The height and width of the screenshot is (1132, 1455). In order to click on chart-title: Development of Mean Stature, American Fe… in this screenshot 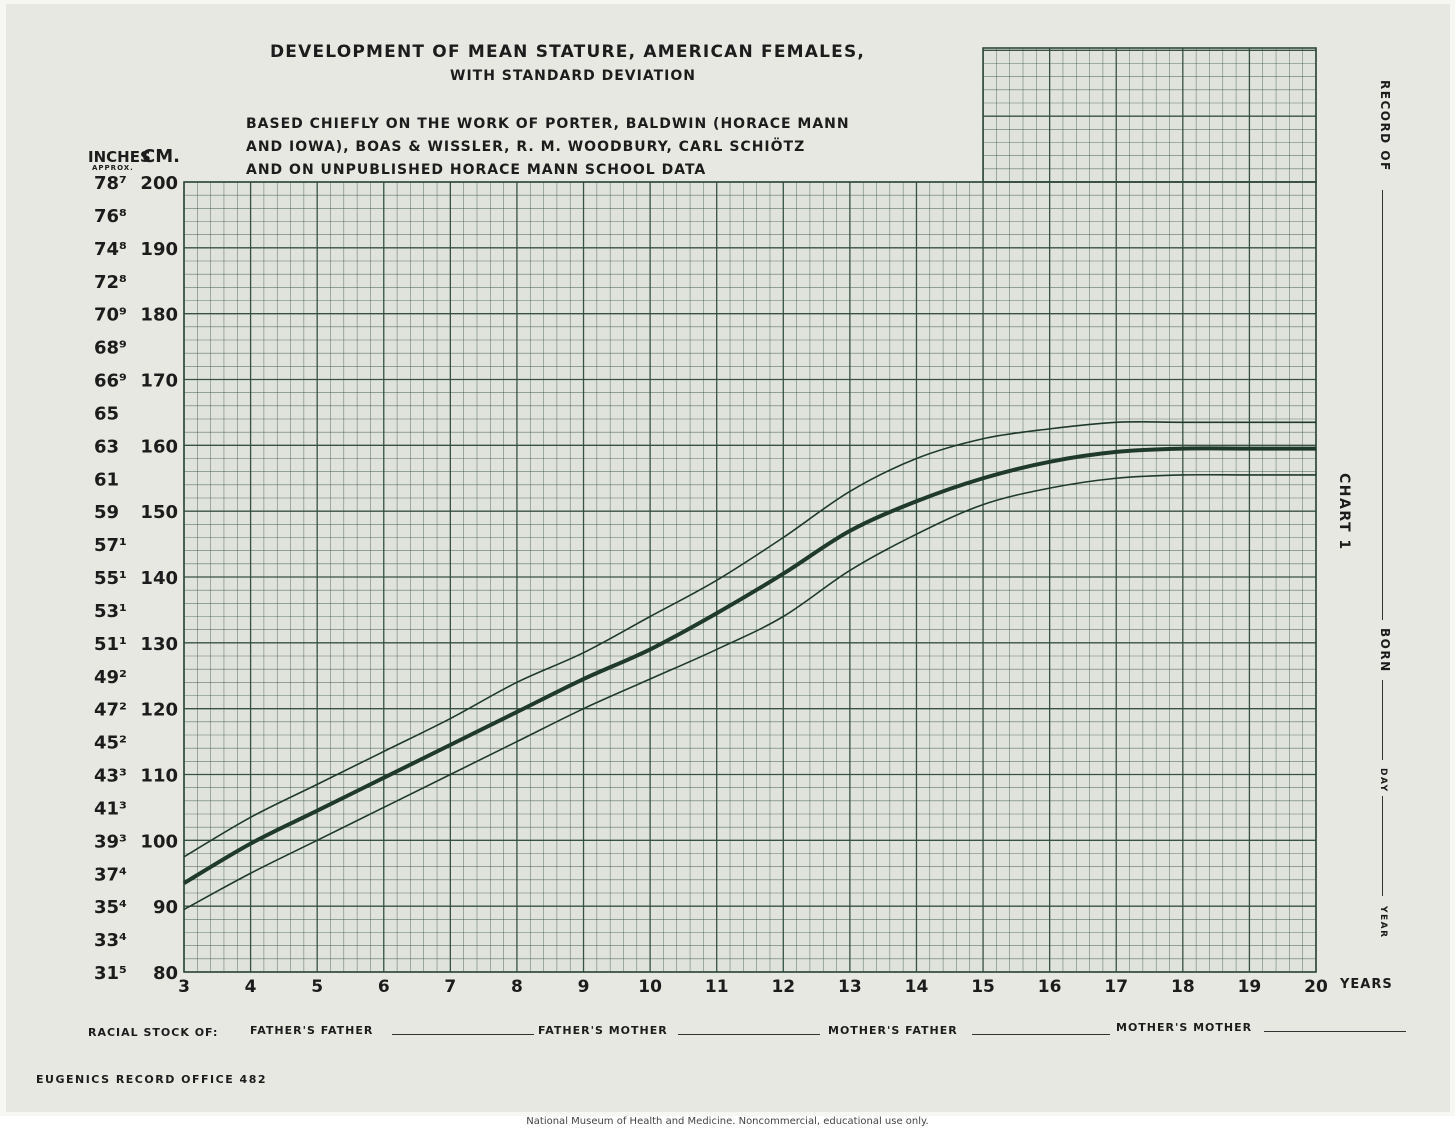, I will do `click(568, 52)`.